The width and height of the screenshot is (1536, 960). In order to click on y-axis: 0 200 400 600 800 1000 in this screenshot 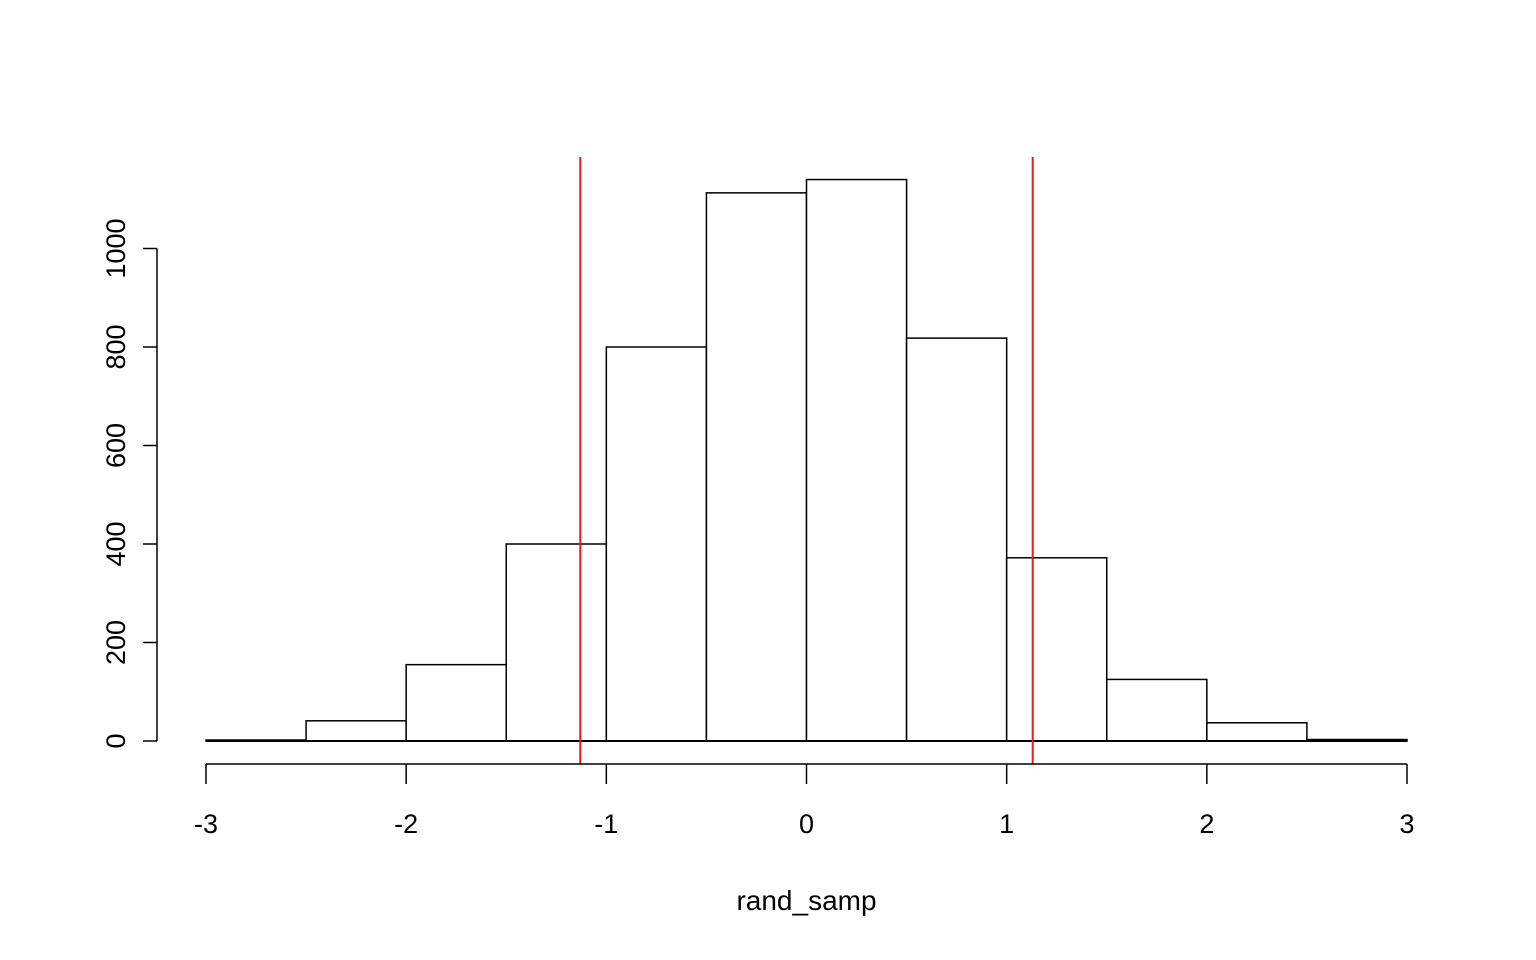, I will do `click(129, 483)`.